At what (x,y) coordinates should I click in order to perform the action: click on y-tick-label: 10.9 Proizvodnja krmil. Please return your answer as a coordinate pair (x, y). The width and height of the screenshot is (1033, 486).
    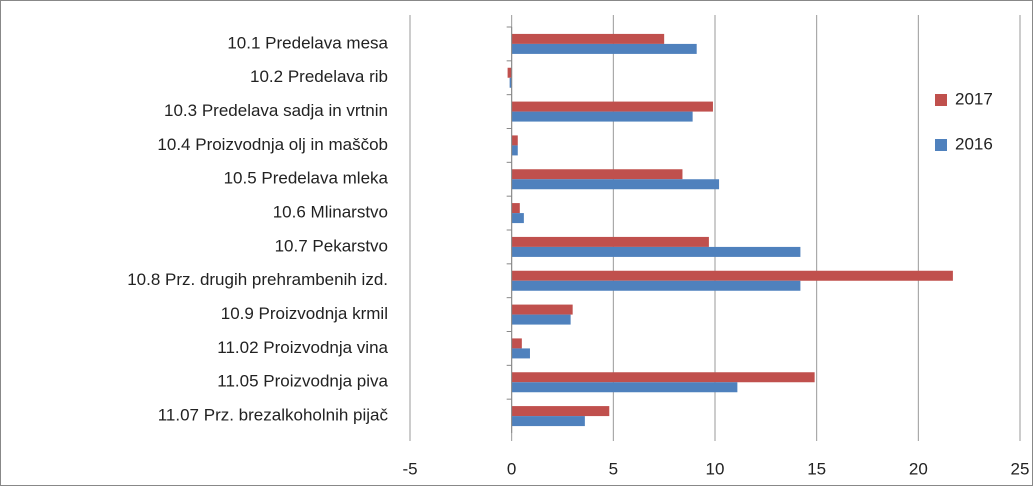
    Looking at the image, I should click on (304, 313).